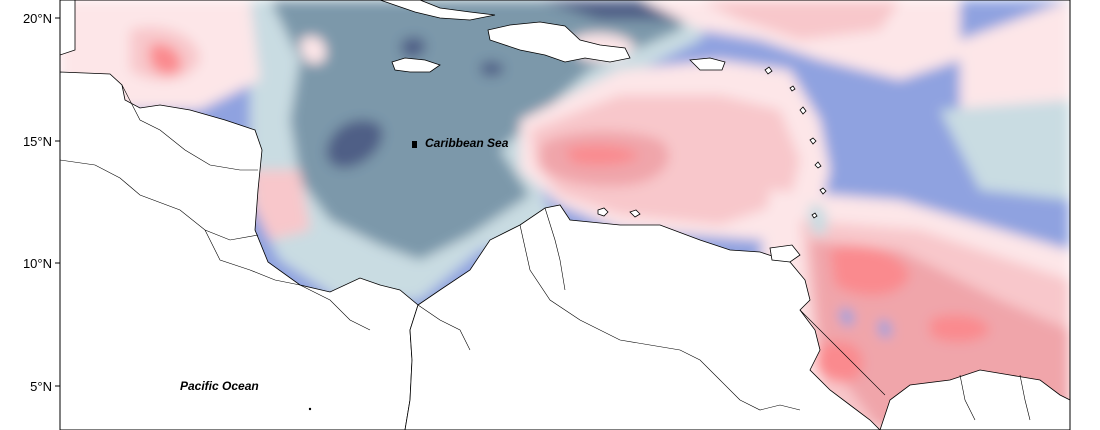 This screenshot has height=430, width=1100. What do you see at coordinates (1085, 215) in the screenshot?
I see `right-margin` at bounding box center [1085, 215].